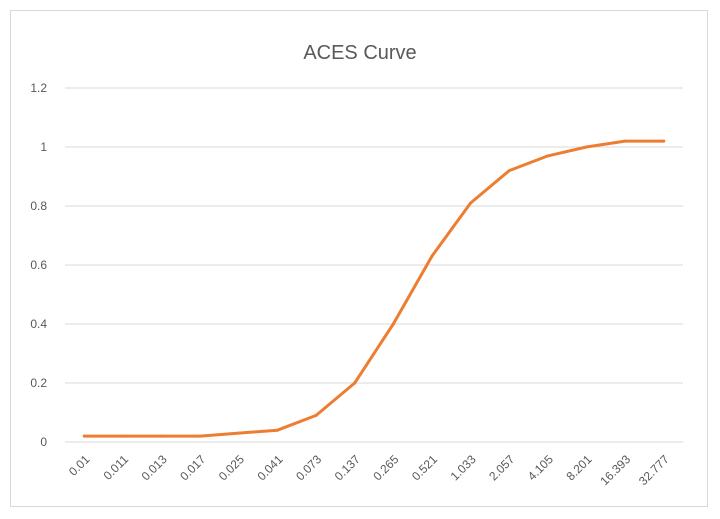 This screenshot has width=720, height=519. Describe the element at coordinates (359, 53) in the screenshot. I see `chart-title: ACES Curve` at that location.